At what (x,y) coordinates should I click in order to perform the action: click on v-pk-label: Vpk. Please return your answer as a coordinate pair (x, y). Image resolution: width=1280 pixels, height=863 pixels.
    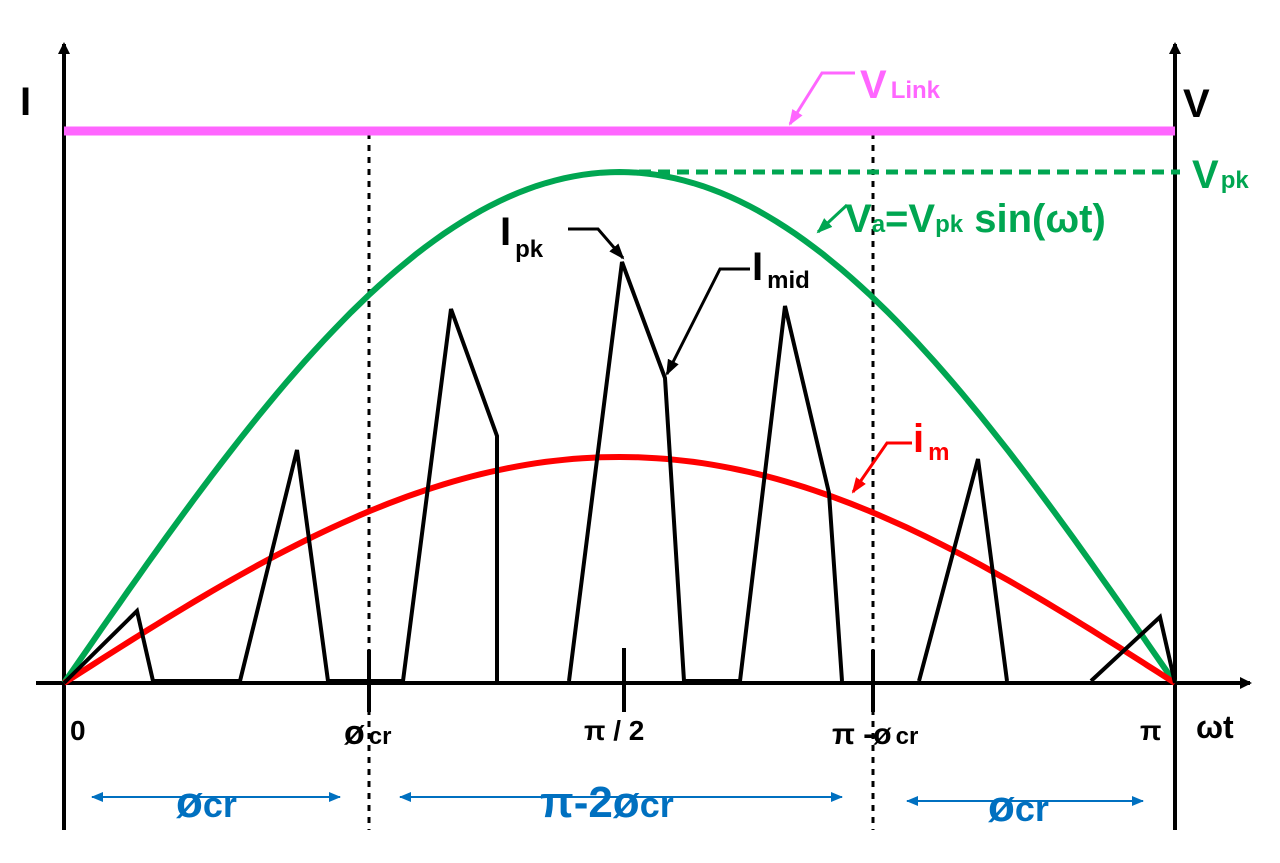
    Looking at the image, I should click on (1220, 175).